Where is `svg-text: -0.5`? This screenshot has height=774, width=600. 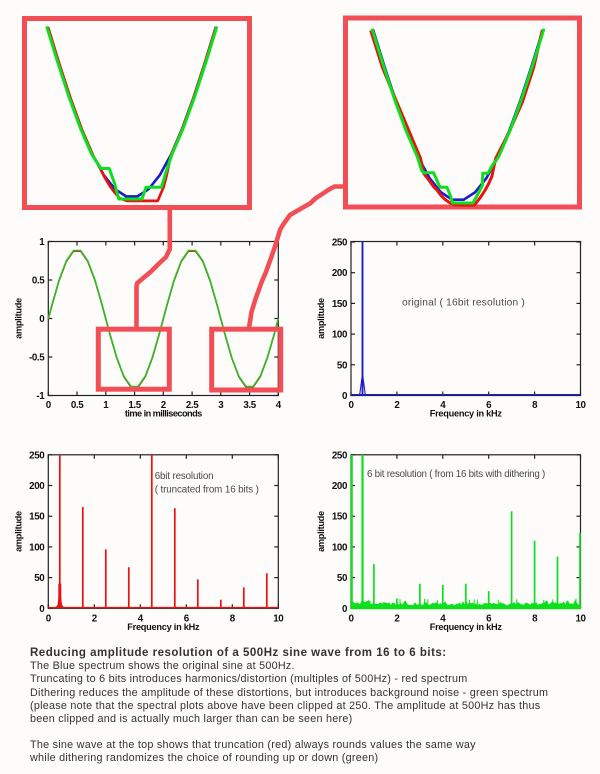
svg-text: -0.5 is located at coordinates (37, 358).